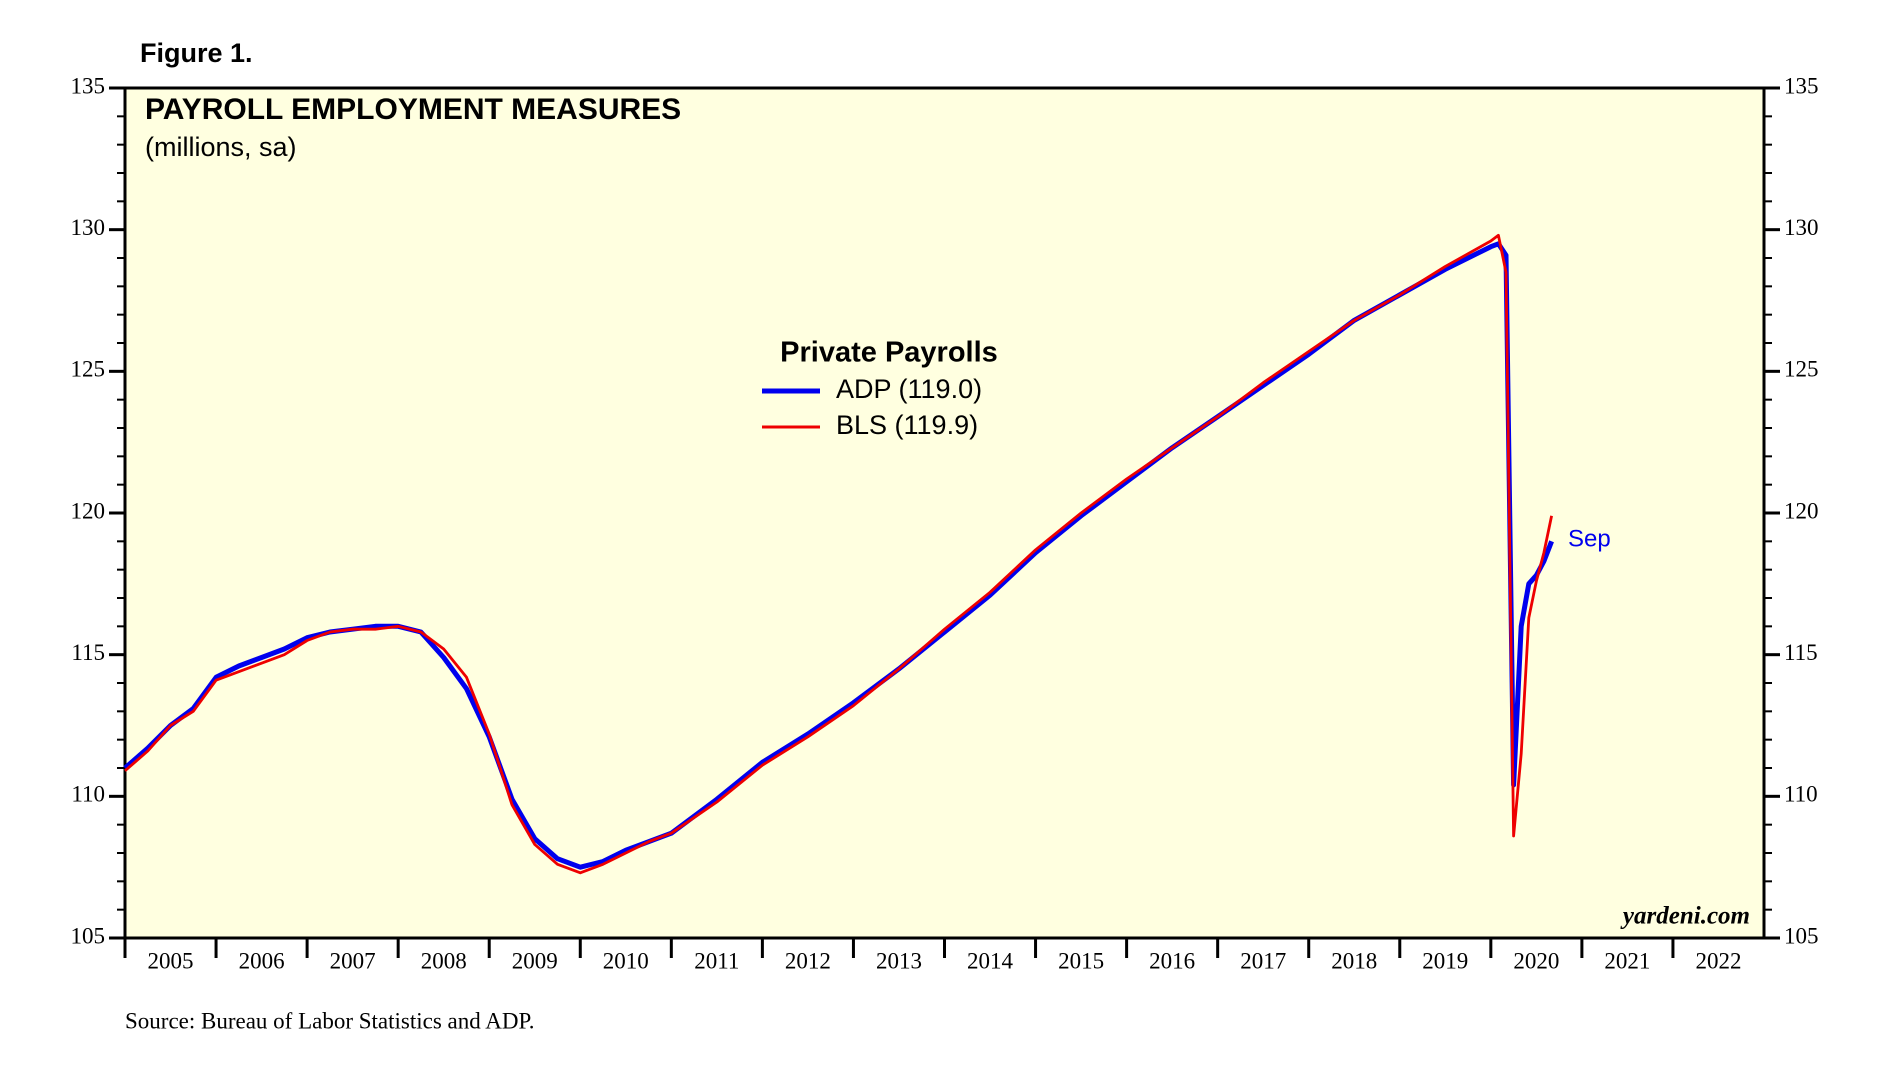 This screenshot has height=1076, width=1900. Describe the element at coordinates (990, 960) in the screenshot. I see `x-tick-label: 2014` at that location.